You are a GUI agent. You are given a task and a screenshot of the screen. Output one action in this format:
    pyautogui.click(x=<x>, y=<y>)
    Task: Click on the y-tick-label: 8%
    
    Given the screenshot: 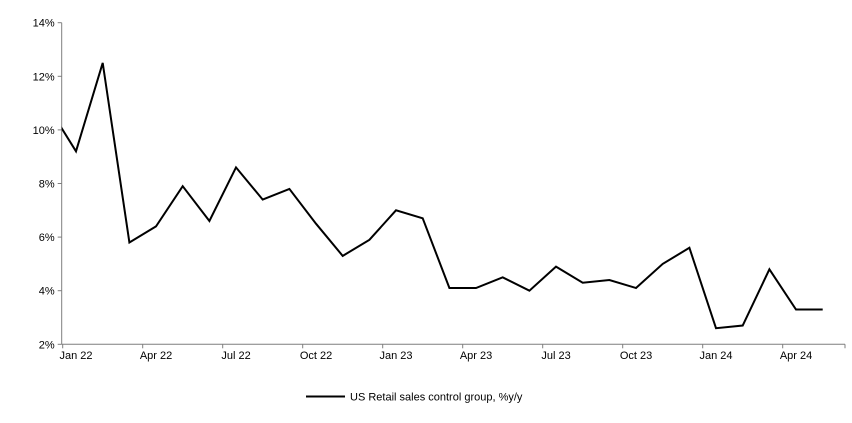 What is the action you would take?
    pyautogui.click(x=47, y=185)
    